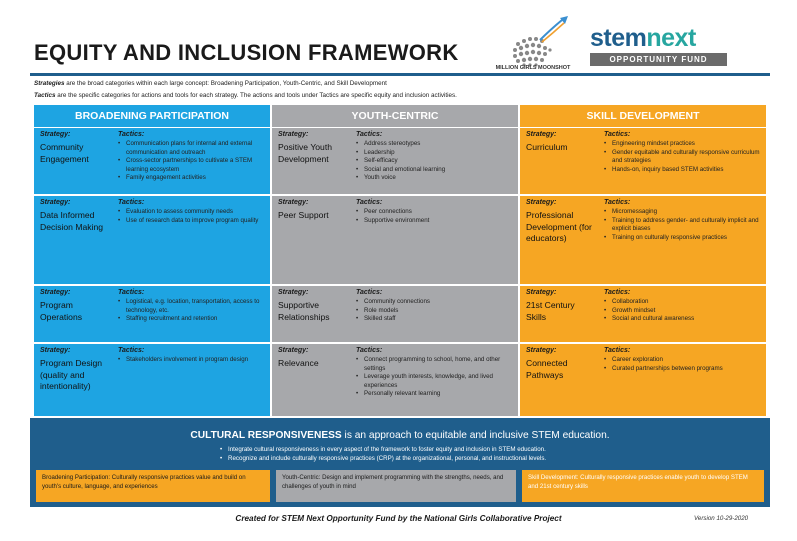  What do you see at coordinates (434, 394) in the screenshot?
I see `tactic-item: Personally relevant learning` at bounding box center [434, 394].